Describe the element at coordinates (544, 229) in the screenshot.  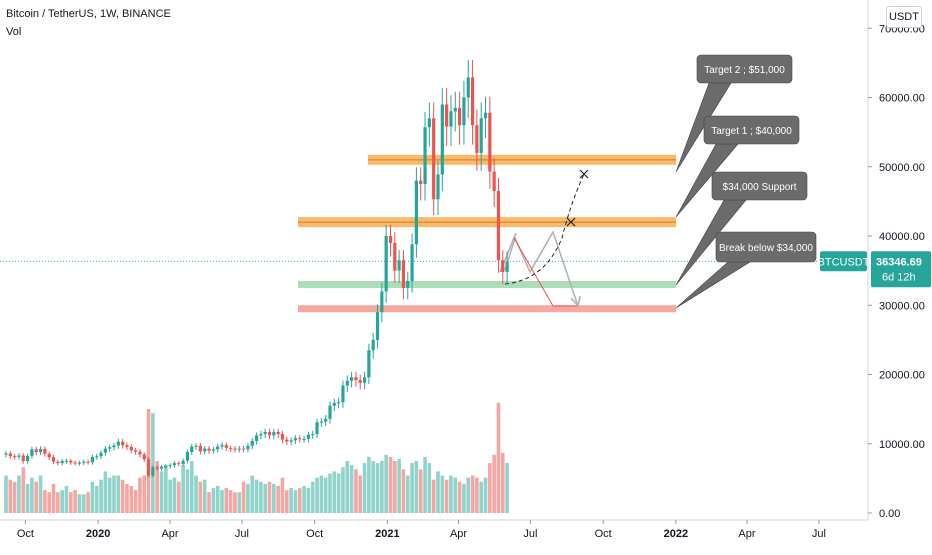
I see `bullish-projection-path` at that location.